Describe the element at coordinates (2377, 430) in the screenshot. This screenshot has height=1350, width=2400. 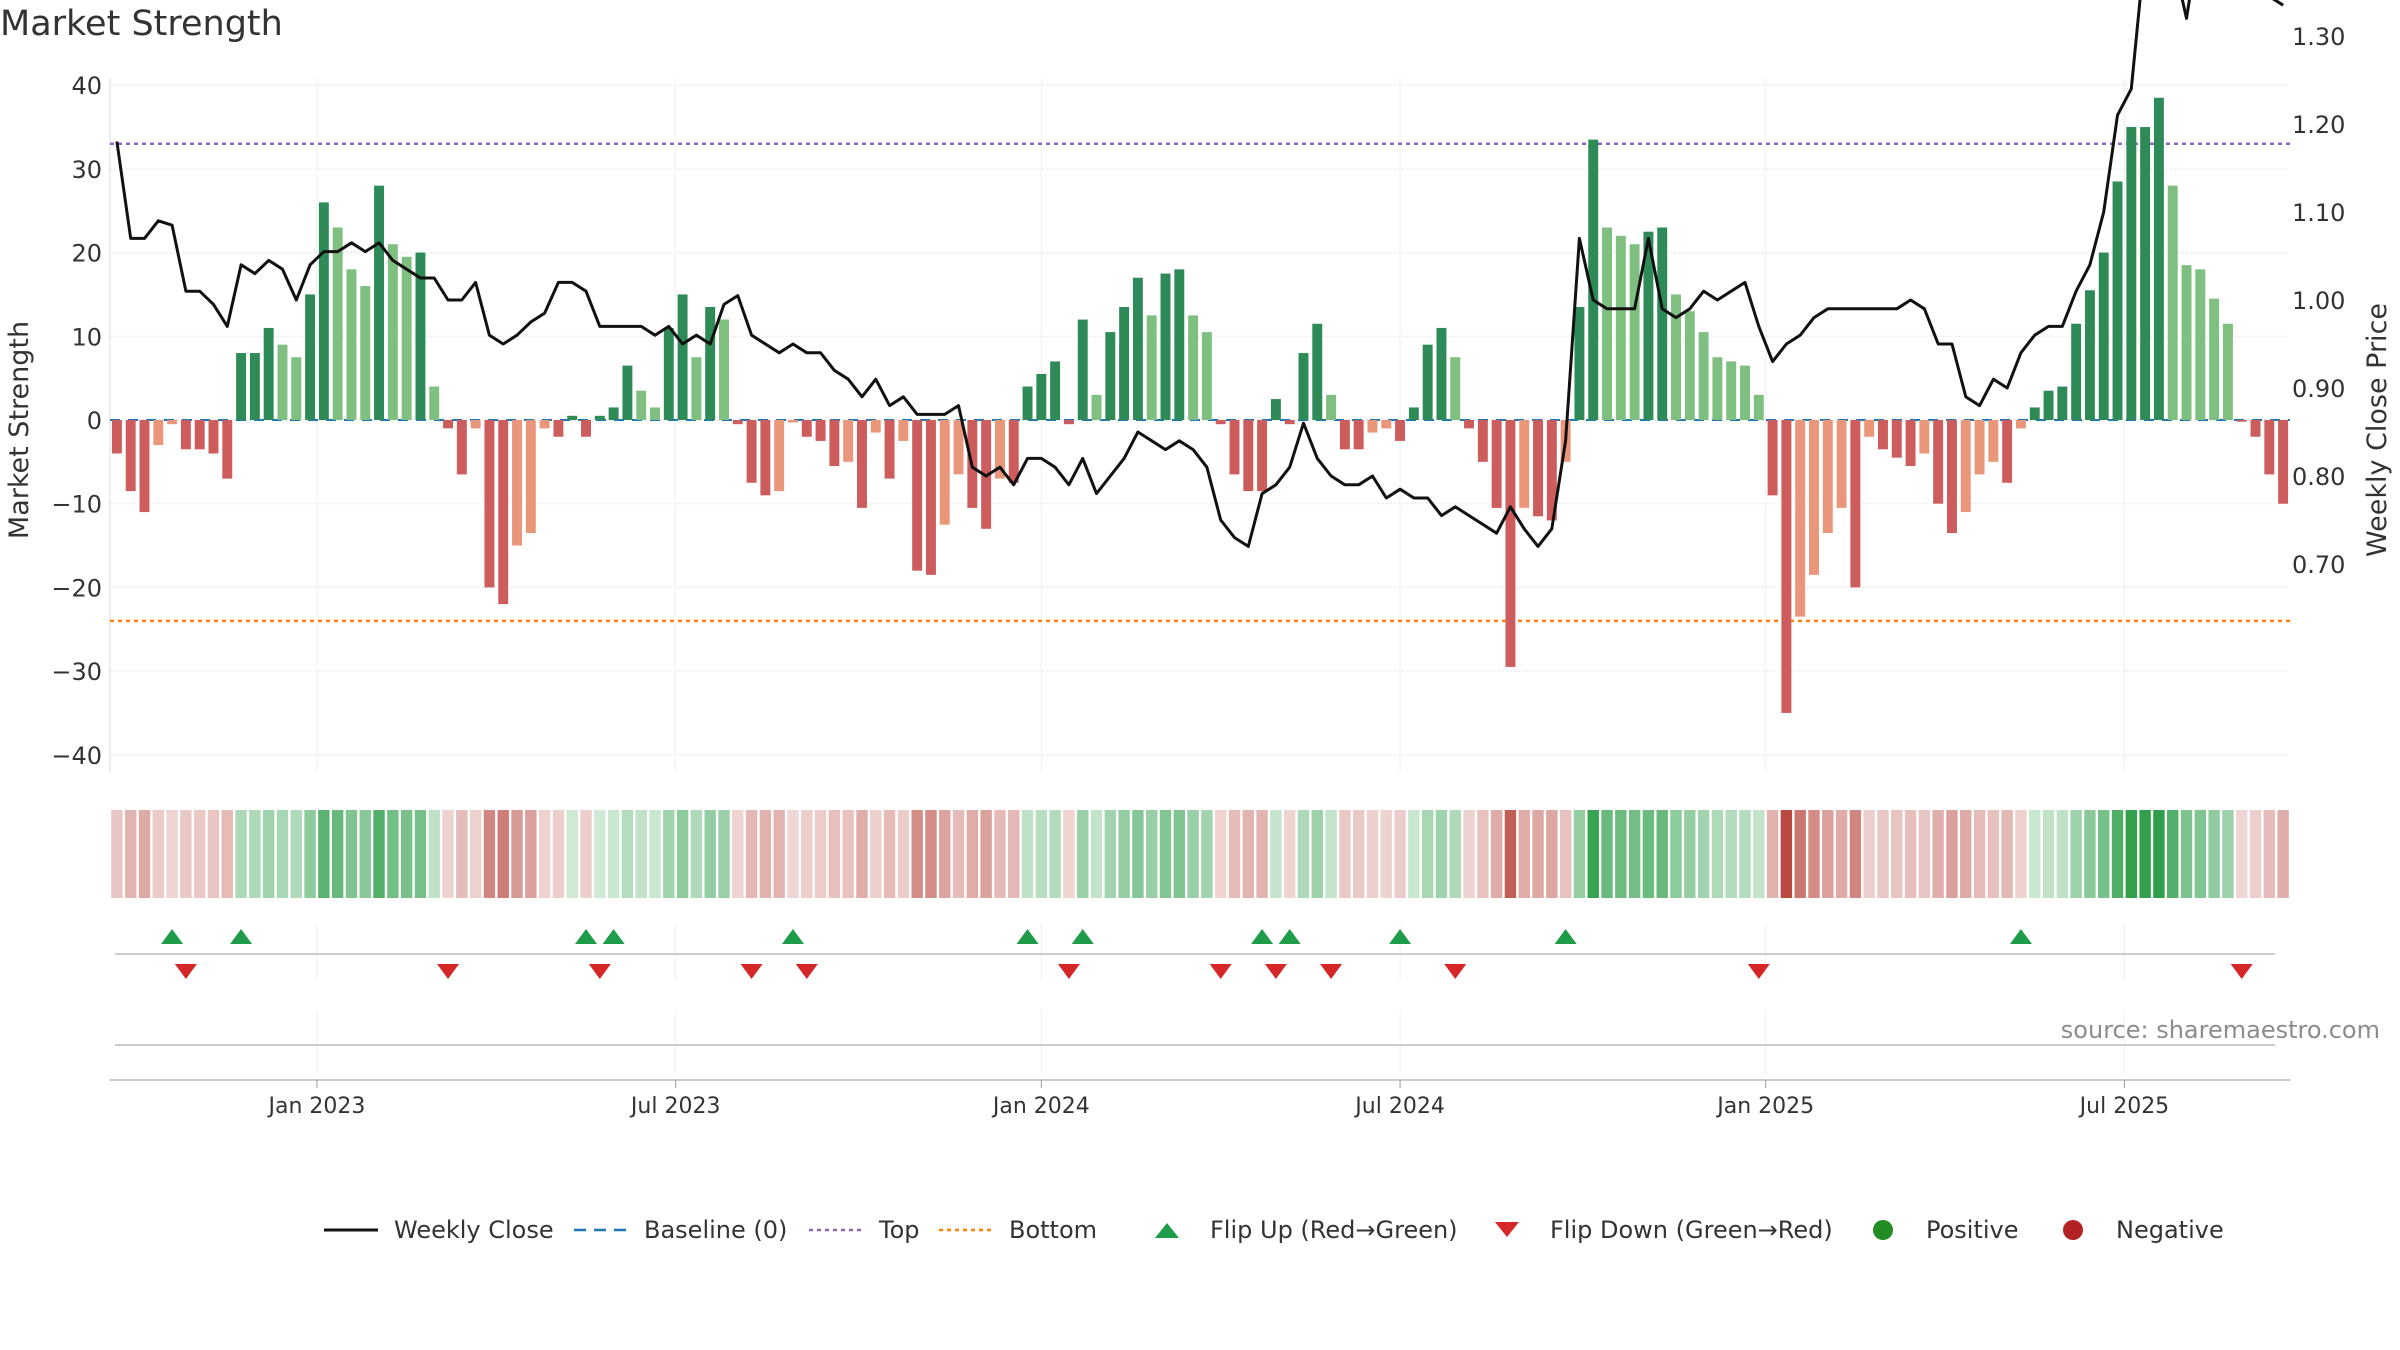
I see `right-axis-label: Weekly Close Price` at that location.